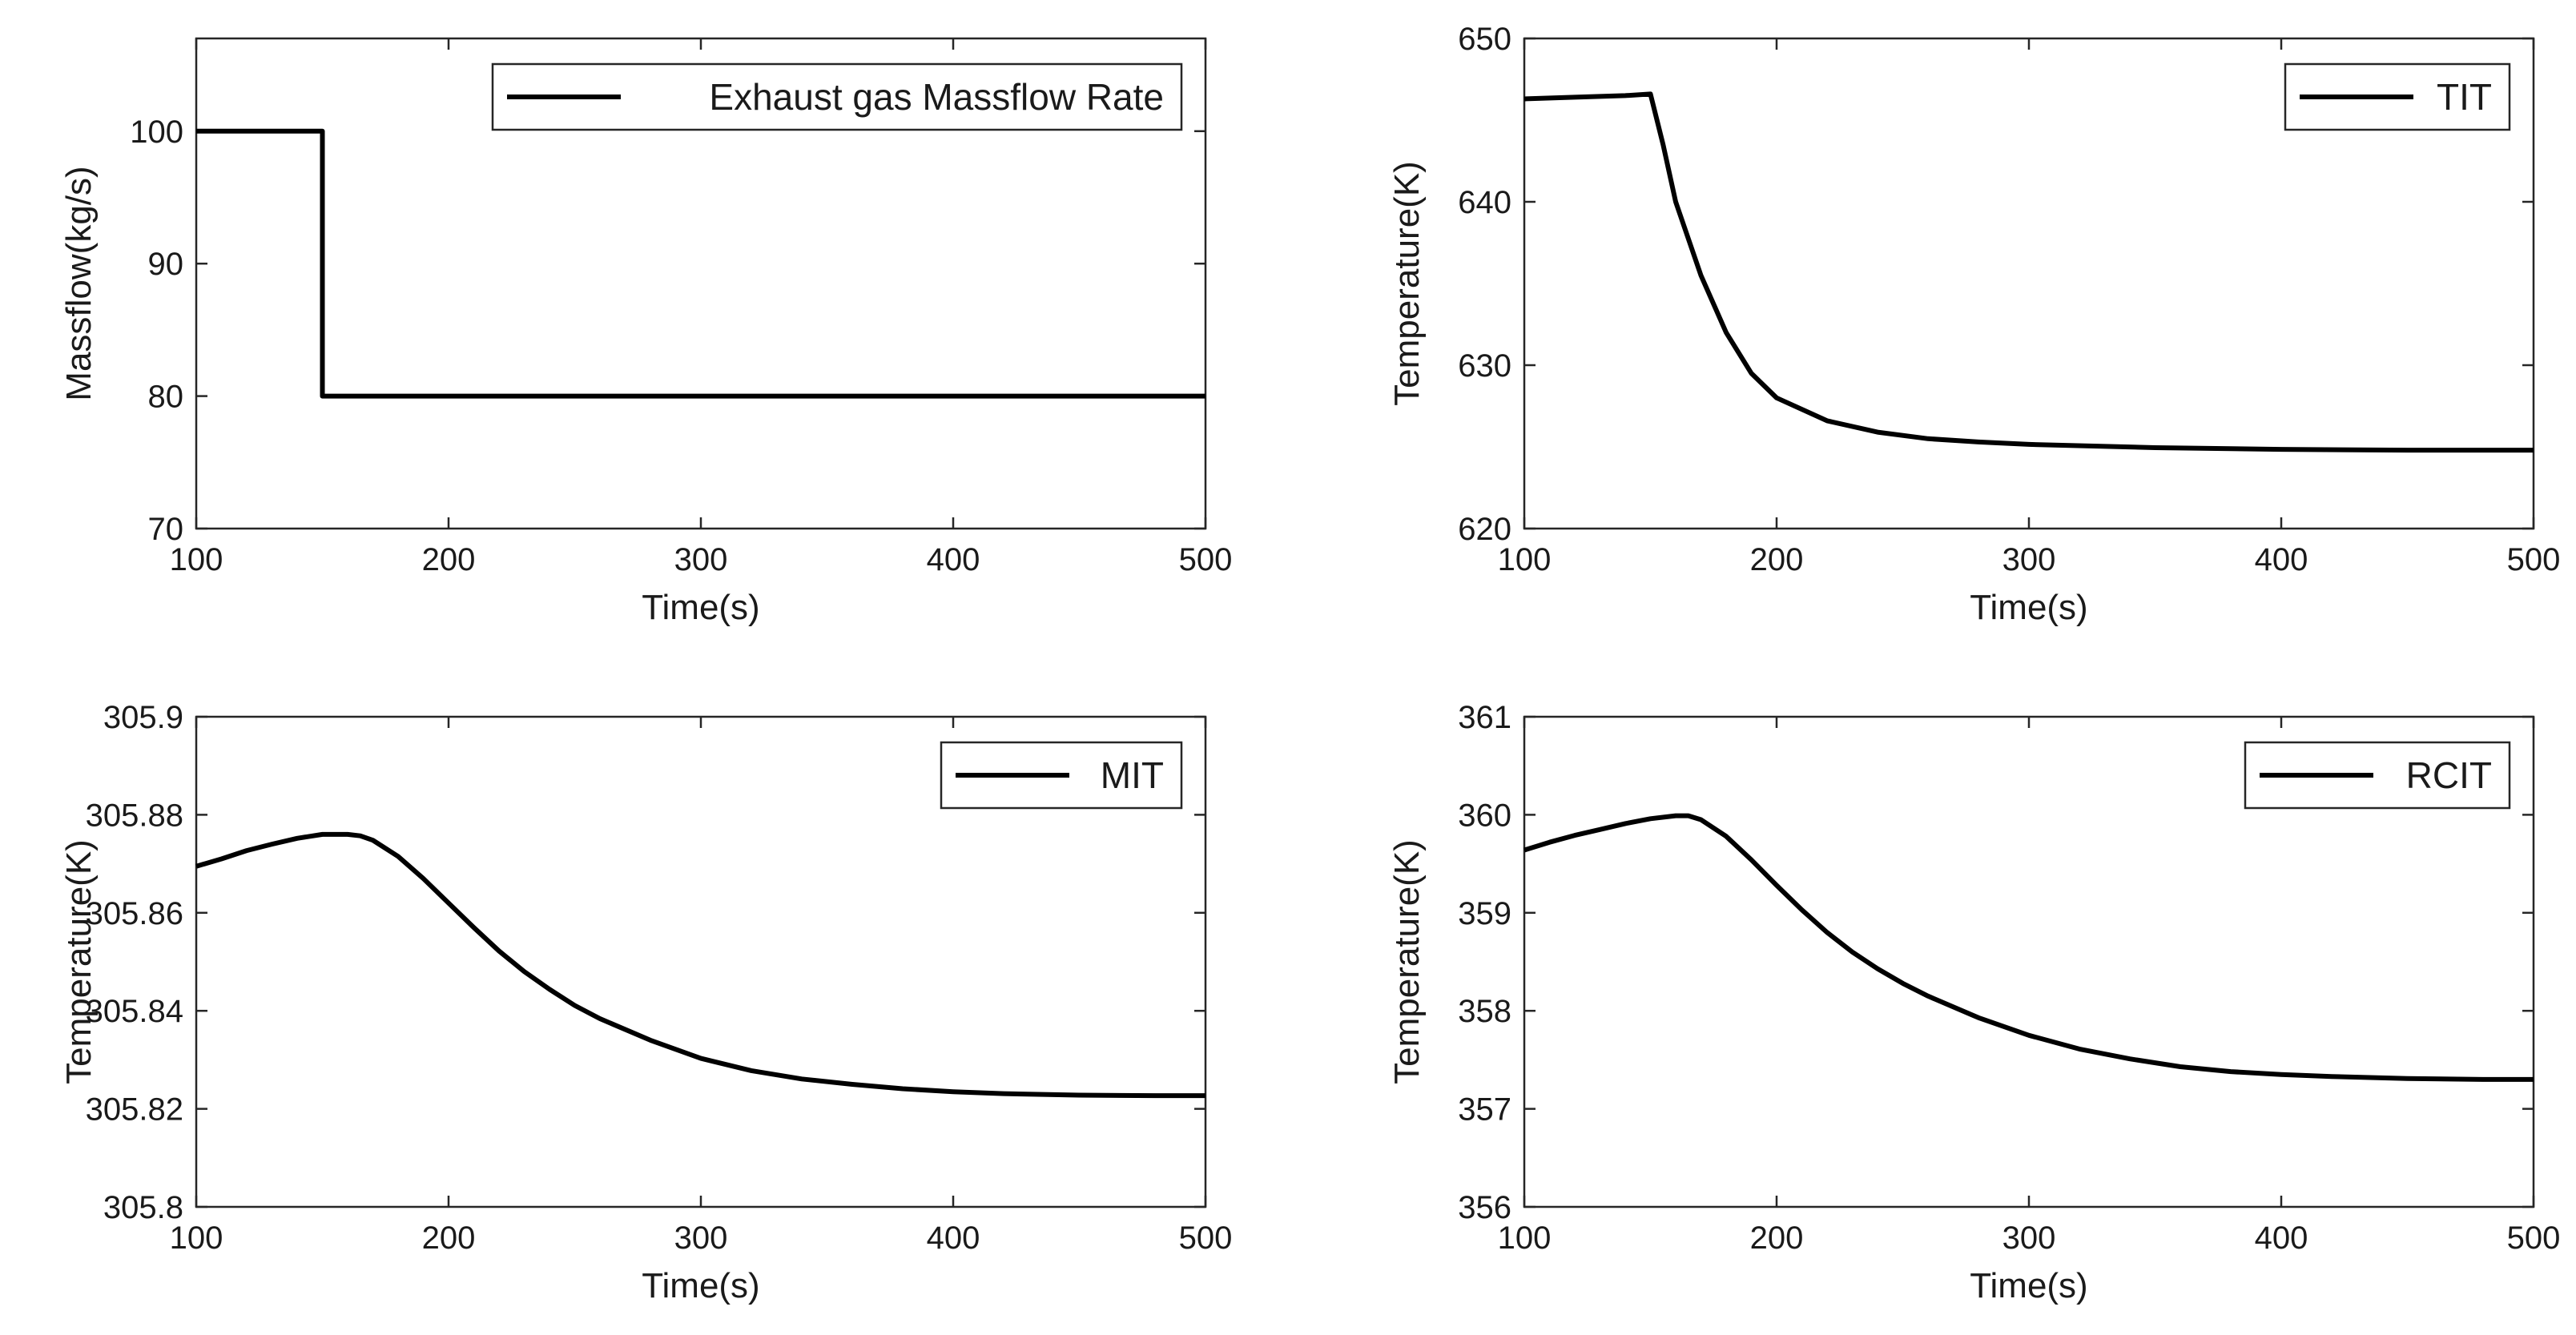 The height and width of the screenshot is (1335, 2576). Describe the element at coordinates (143, 1208) in the screenshot. I see `y-tick-label: 305.8` at that location.